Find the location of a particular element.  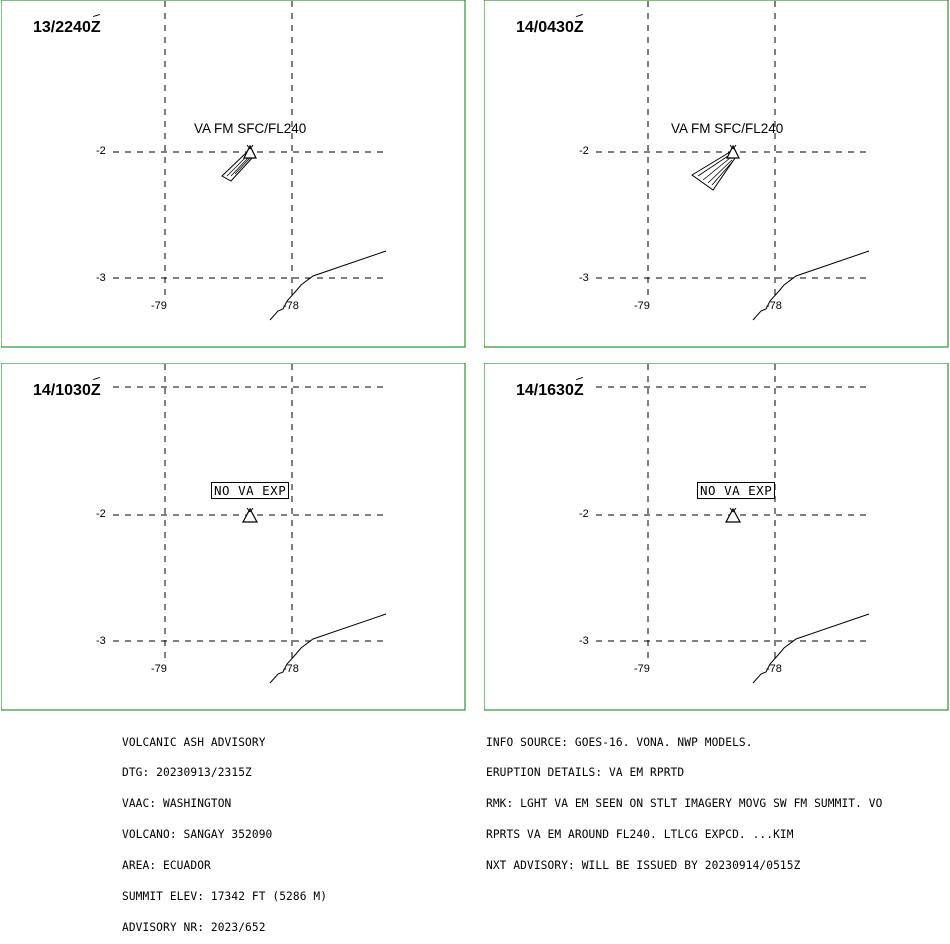

advisory-line: SUMMIT ELEV: 17342 FT (5286 M) is located at coordinates (225, 897).